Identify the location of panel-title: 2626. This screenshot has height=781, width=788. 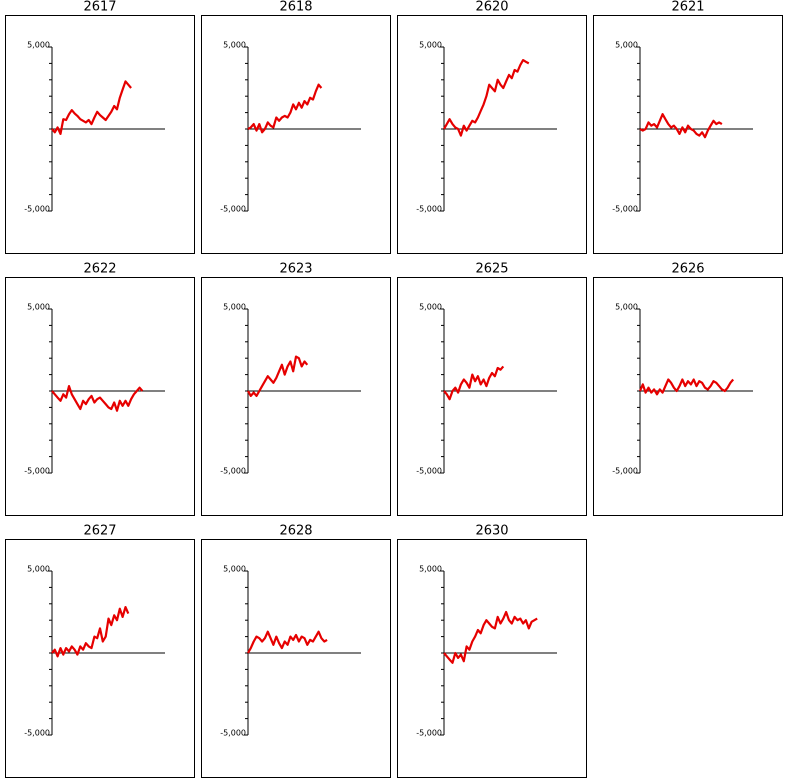
(687, 269).